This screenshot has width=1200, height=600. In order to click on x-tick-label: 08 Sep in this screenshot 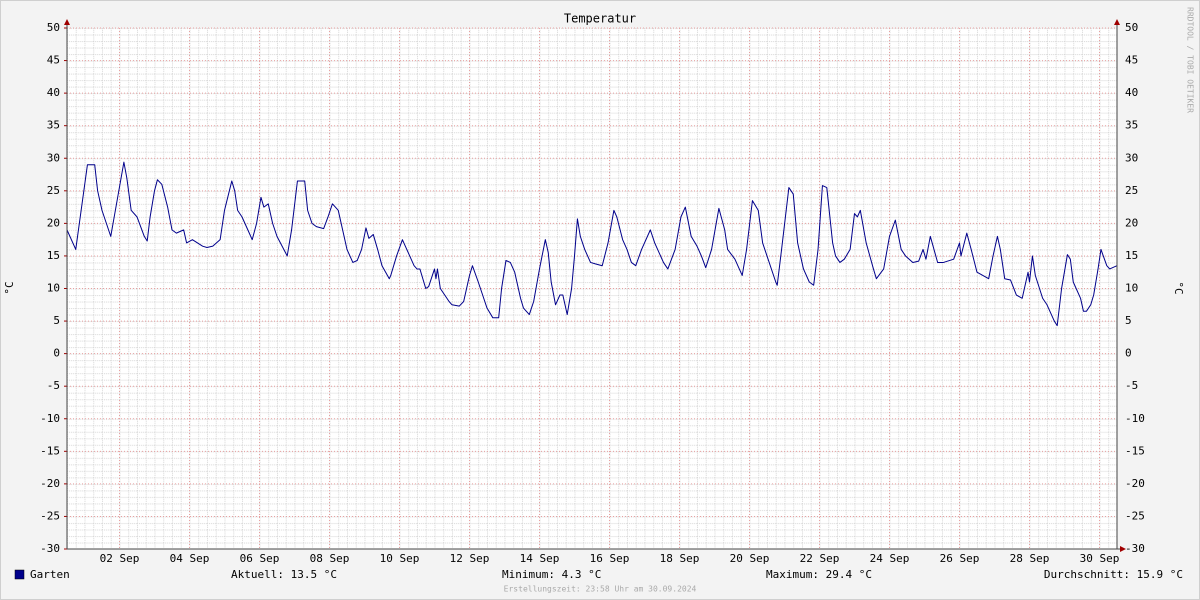, I will do `click(330, 558)`.